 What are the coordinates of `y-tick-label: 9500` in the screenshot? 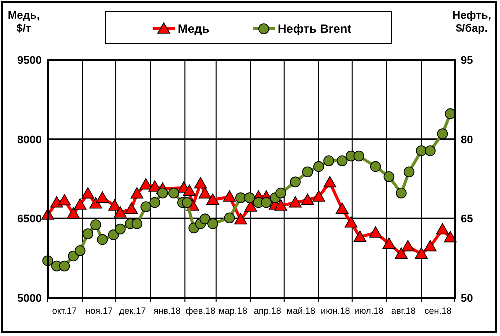 It's located at (30, 61).